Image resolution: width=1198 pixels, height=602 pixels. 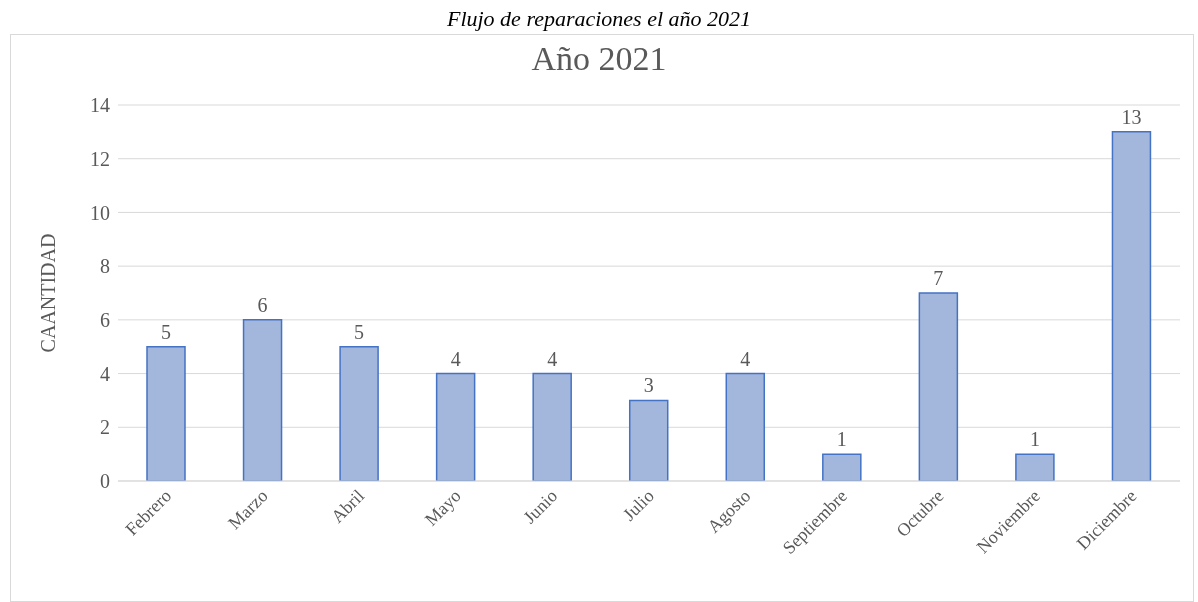 I want to click on y-tick-label: 12, so click(x=100, y=158).